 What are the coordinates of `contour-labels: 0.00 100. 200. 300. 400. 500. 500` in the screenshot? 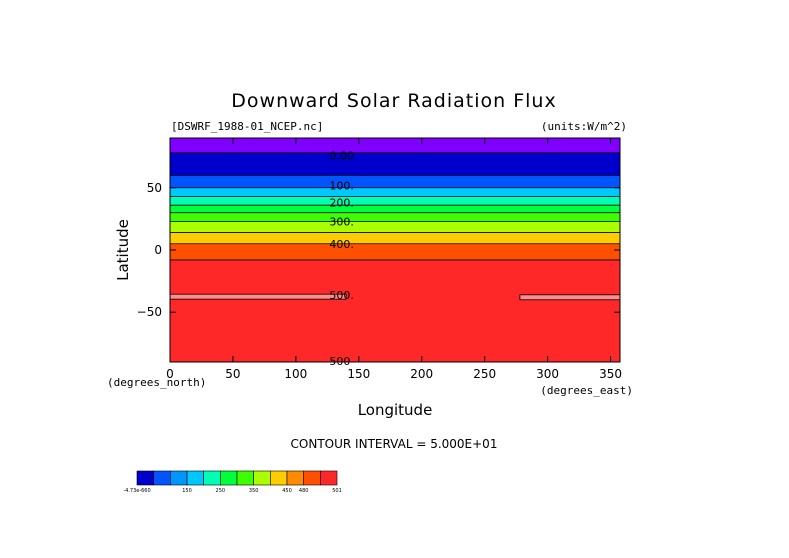 It's located at (341, 258).